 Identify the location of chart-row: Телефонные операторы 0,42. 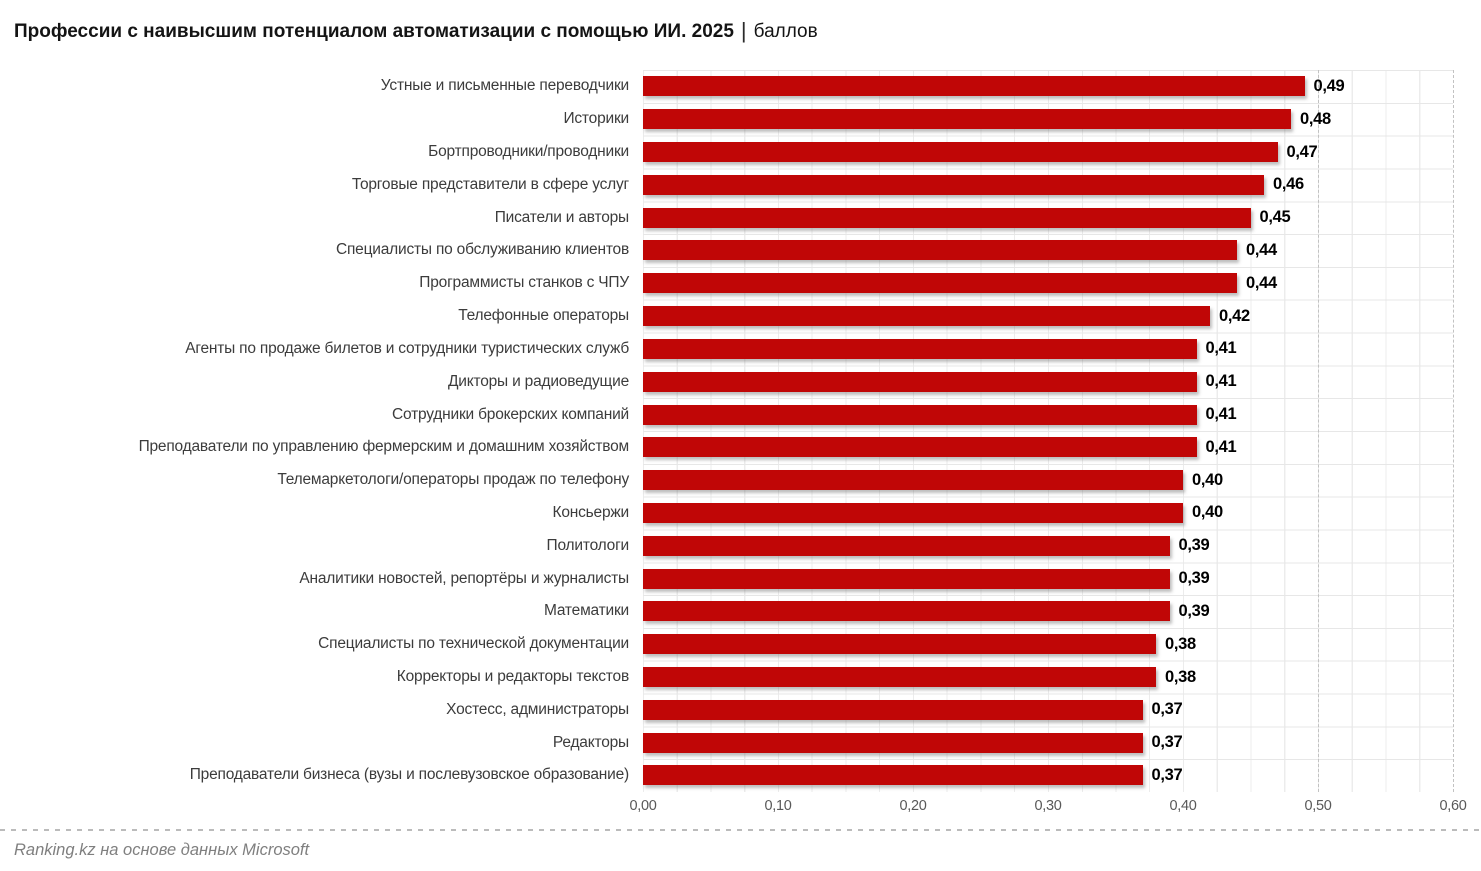
(740, 316).